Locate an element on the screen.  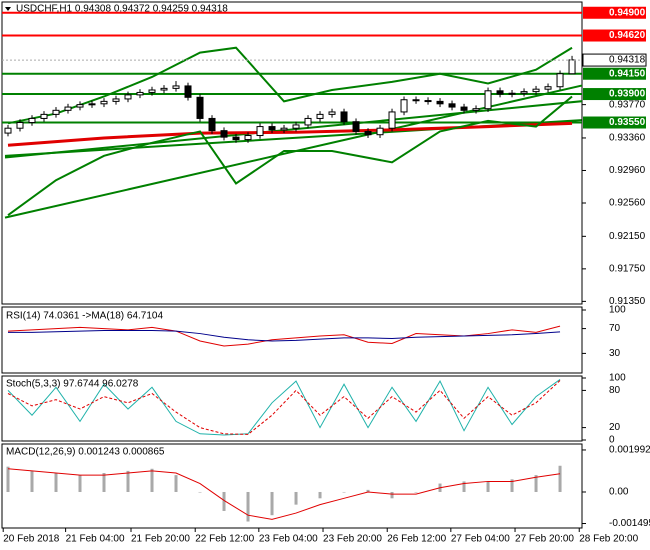
y-tick-label: 0.001992 is located at coordinates (629, 450).